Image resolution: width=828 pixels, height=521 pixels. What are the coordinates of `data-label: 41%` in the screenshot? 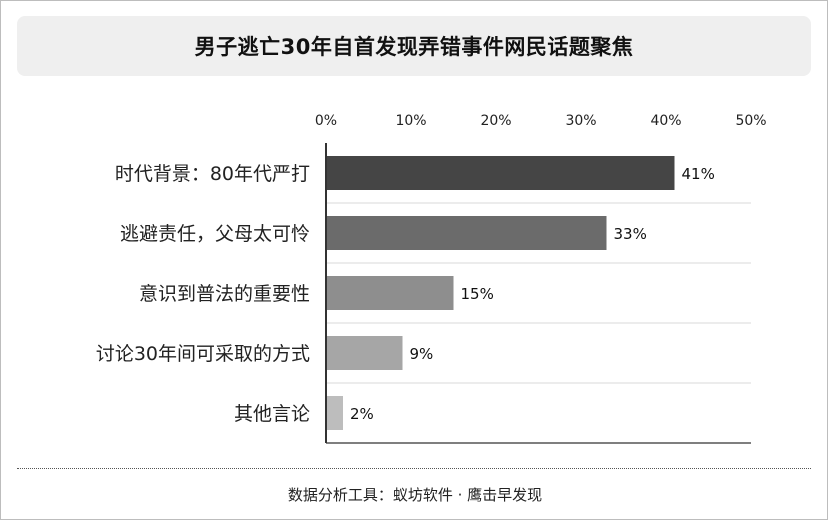 It's located at (698, 174).